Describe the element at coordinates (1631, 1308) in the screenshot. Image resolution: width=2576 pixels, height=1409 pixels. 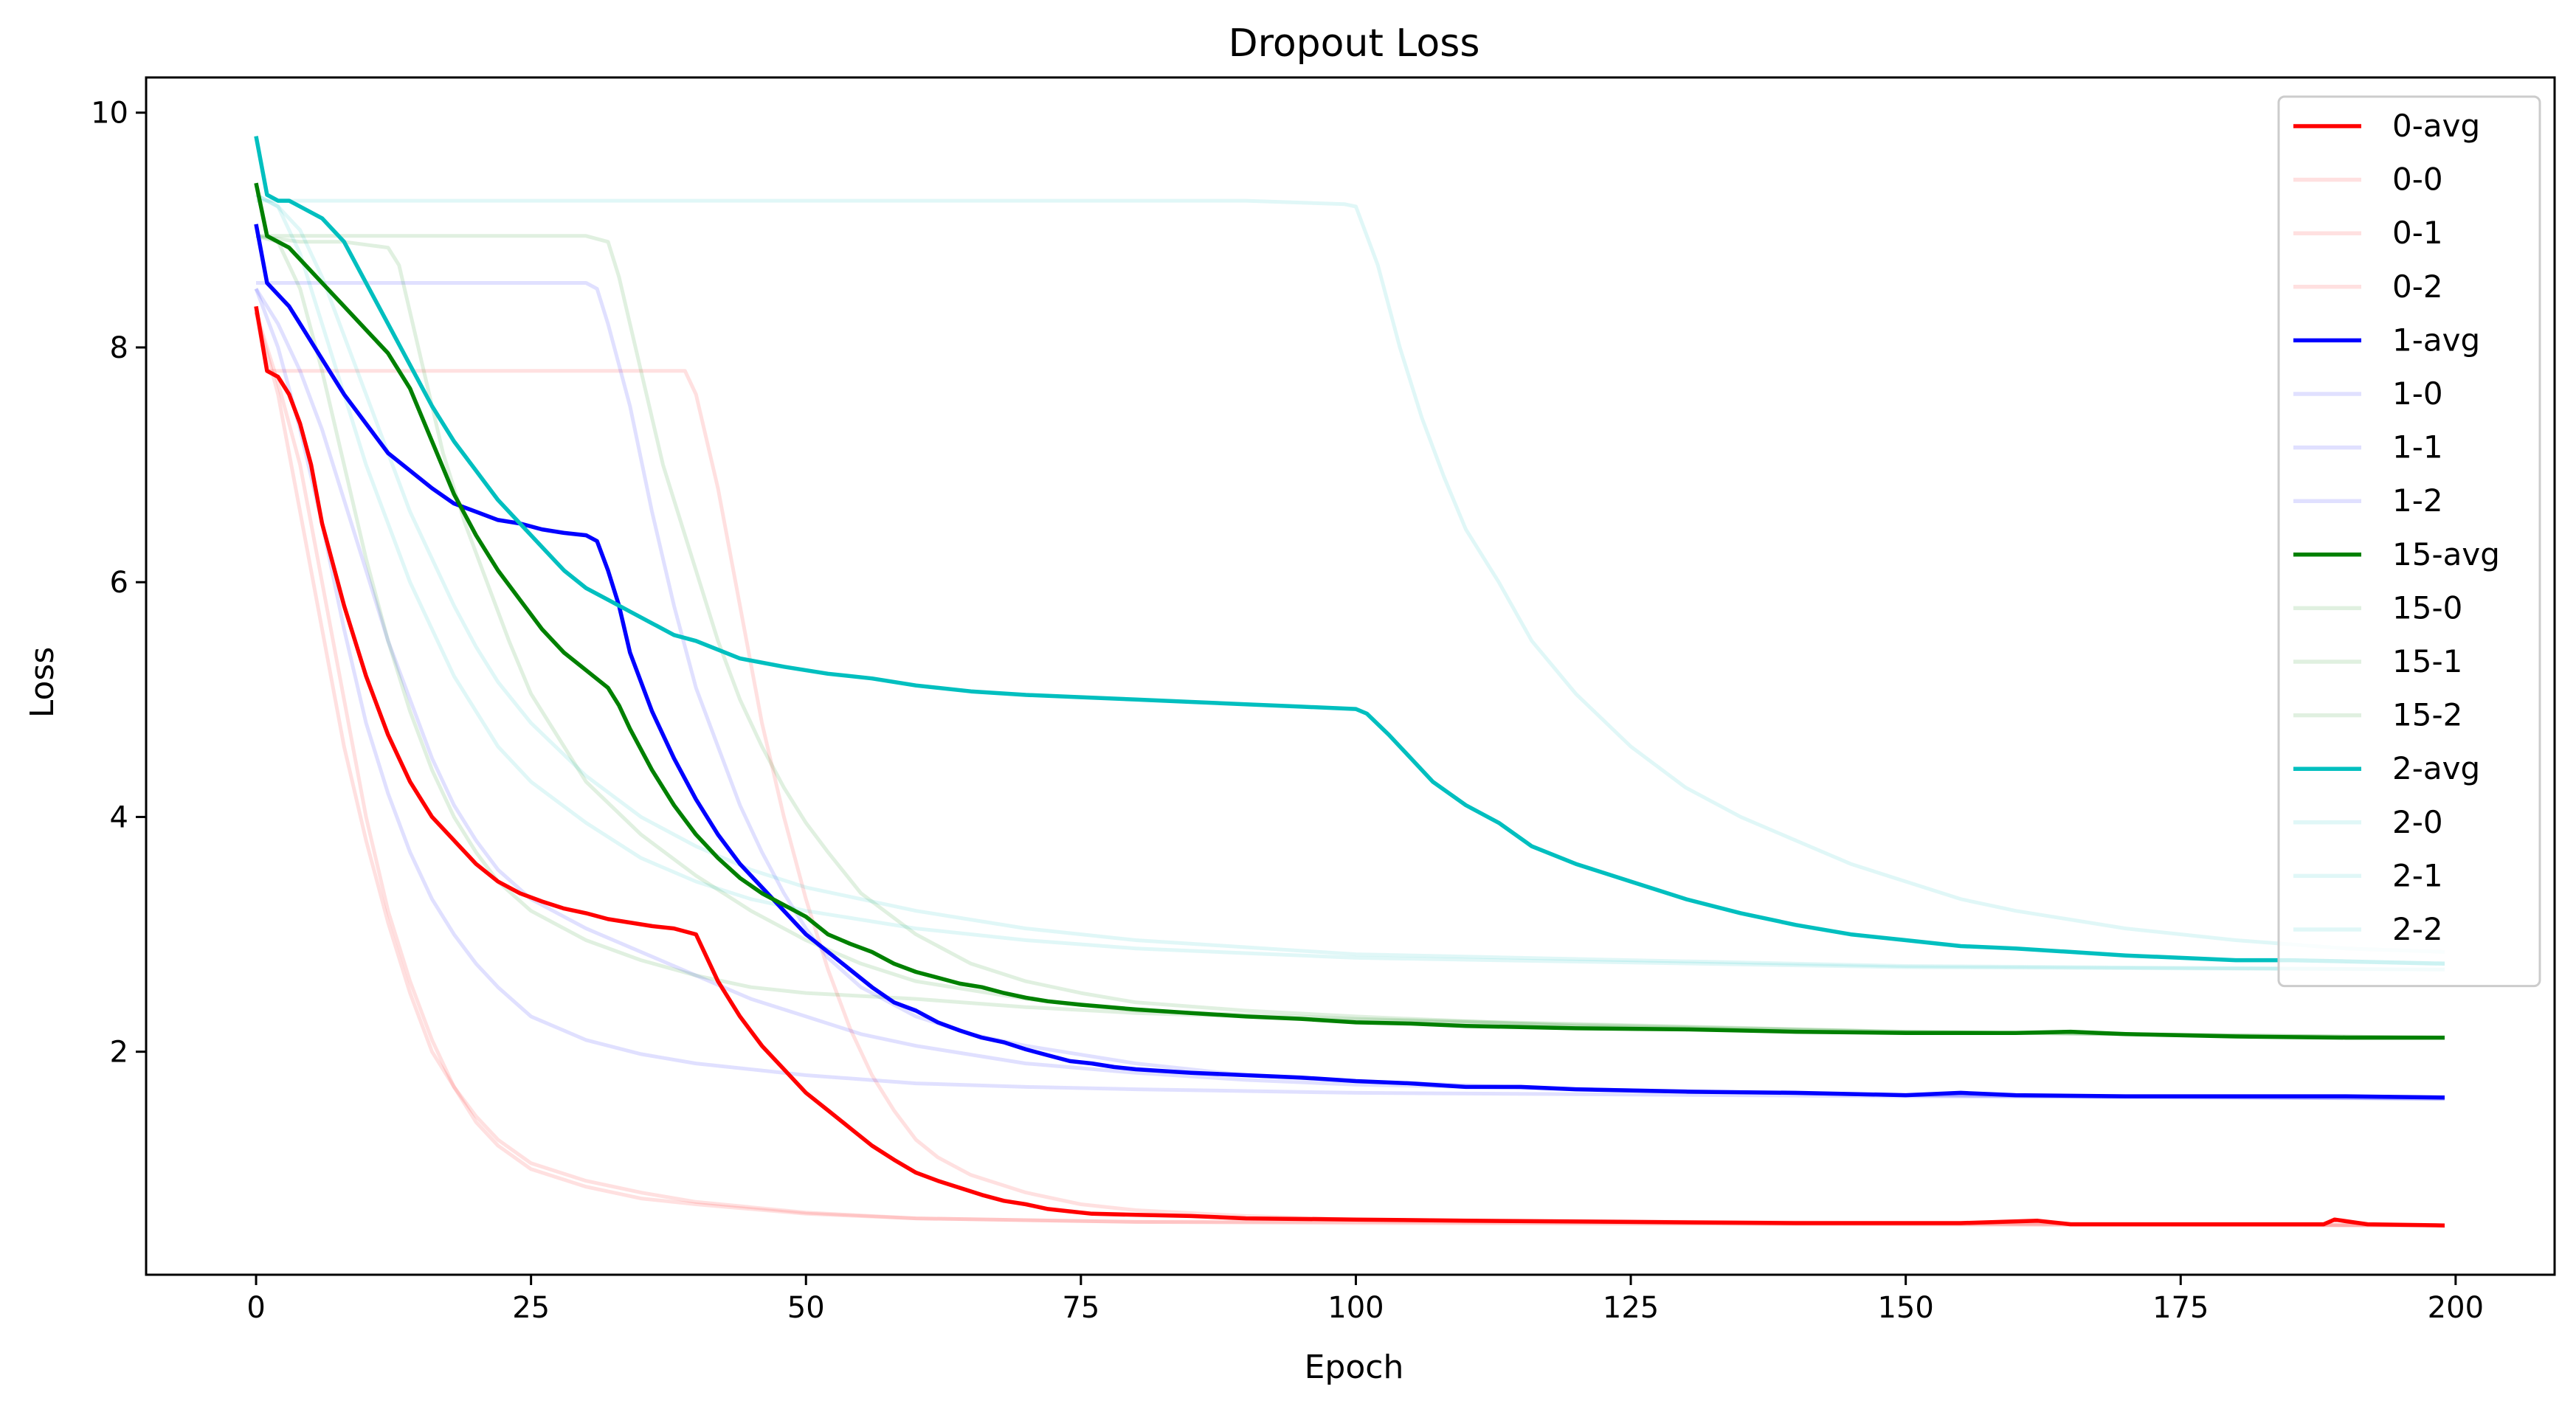
I see `x-tick-label: 125` at that location.